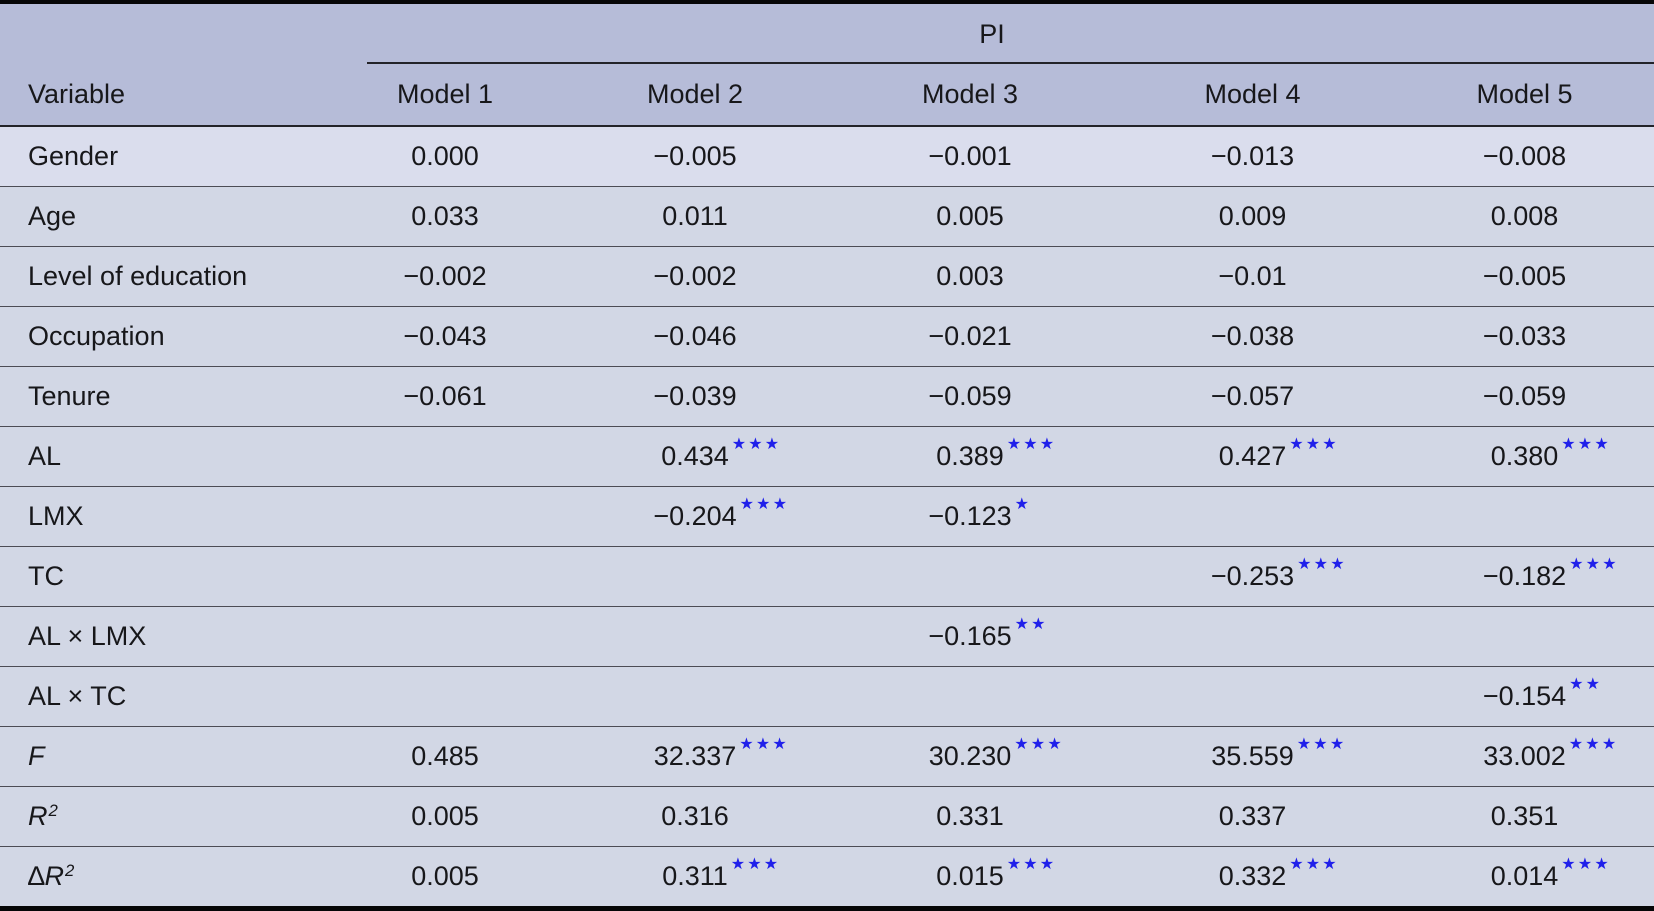 Image resolution: width=1654 pixels, height=911 pixels. Describe the element at coordinates (695, 516) in the screenshot. I see `table-cell: −0.204 ★★★` at that location.